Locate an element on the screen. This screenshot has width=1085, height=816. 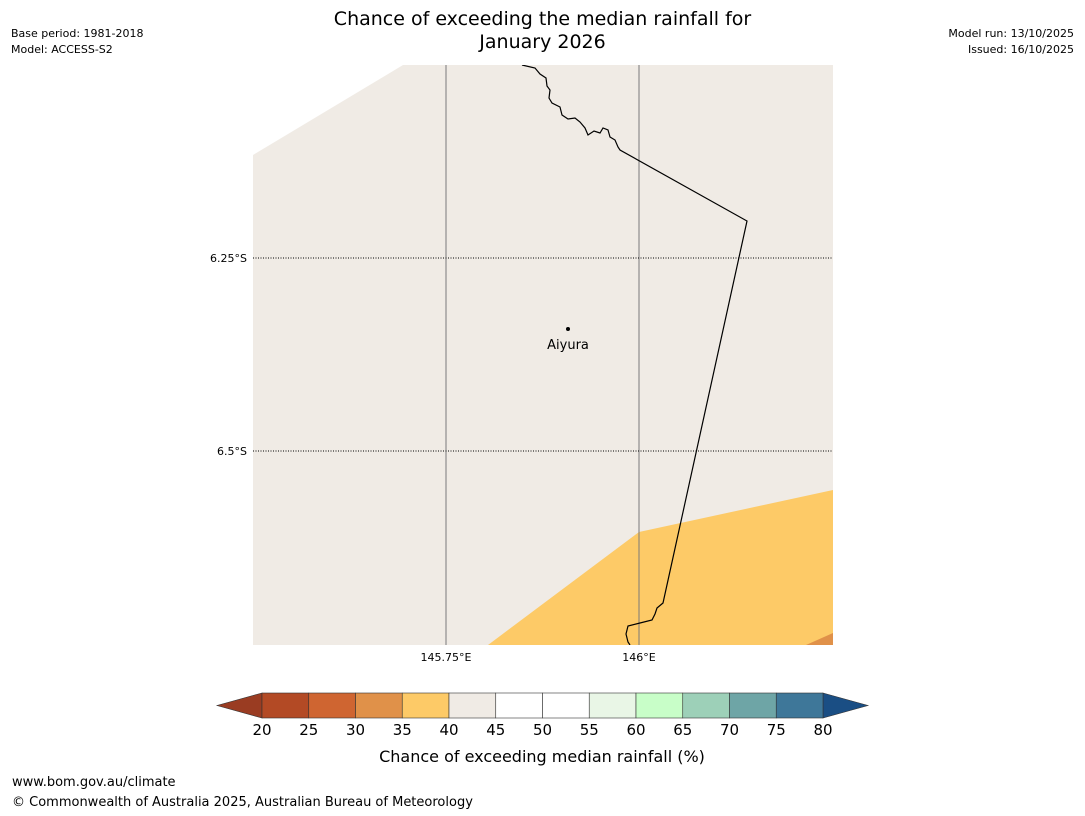
colorbar-title: Chance of exceeding median rainfall (%) is located at coordinates (542, 756).